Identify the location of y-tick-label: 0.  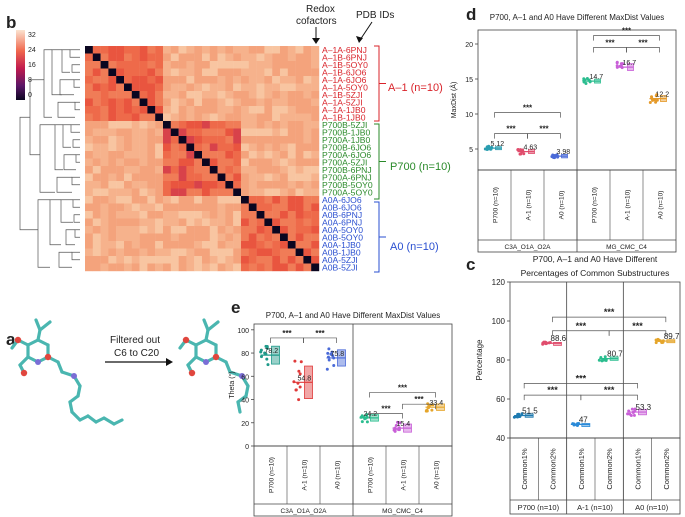
(247, 447).